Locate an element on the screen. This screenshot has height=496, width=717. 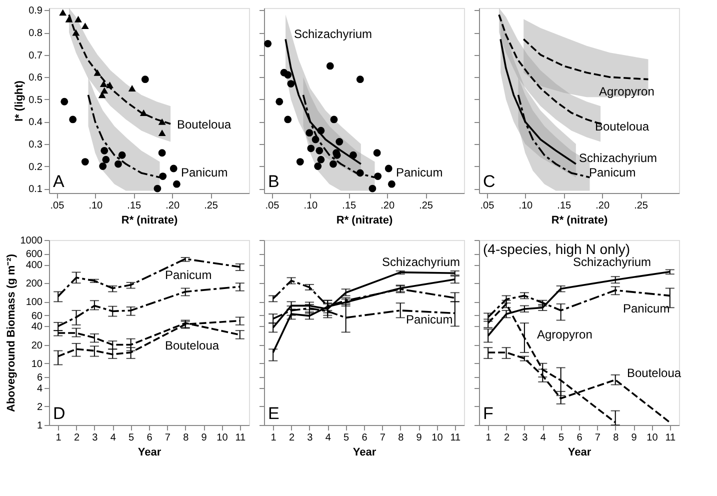
y-axis-title: I* (light) is located at coordinates (20, 101).